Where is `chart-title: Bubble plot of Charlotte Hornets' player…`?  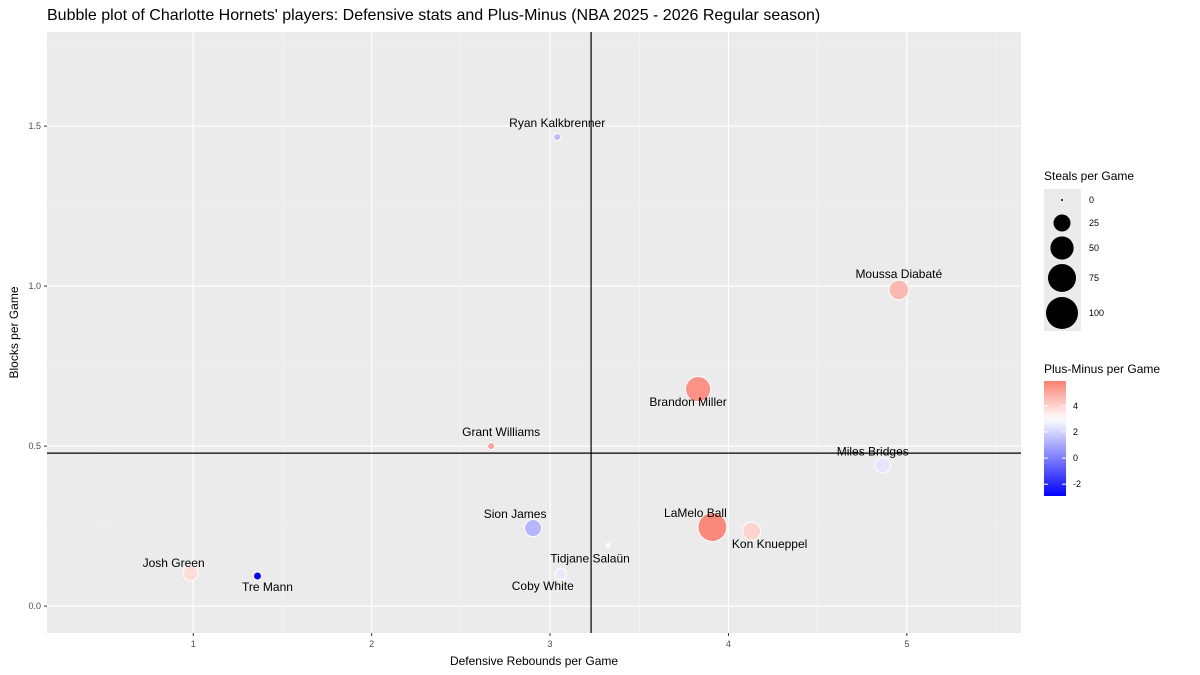 chart-title: Bubble plot of Charlotte Hornets' player… is located at coordinates (433, 15).